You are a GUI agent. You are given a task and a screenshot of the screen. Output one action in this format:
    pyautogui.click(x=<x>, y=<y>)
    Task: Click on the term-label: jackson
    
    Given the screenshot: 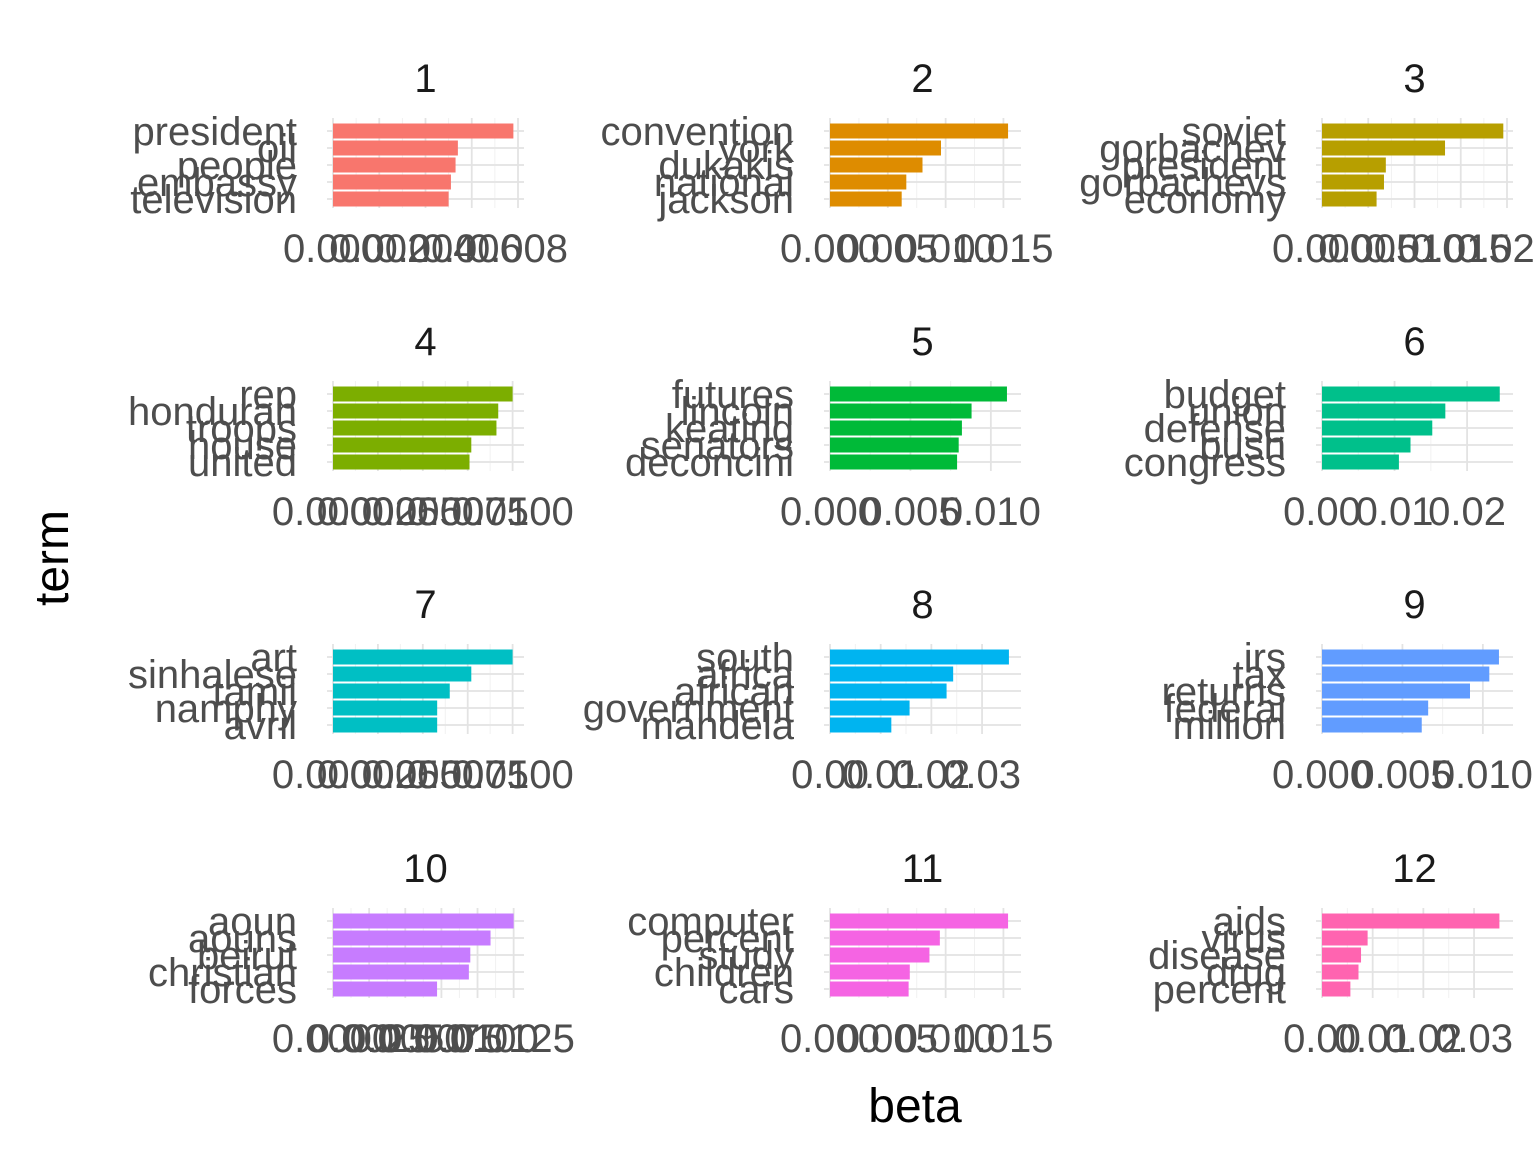 What is the action you would take?
    pyautogui.click(x=725, y=200)
    